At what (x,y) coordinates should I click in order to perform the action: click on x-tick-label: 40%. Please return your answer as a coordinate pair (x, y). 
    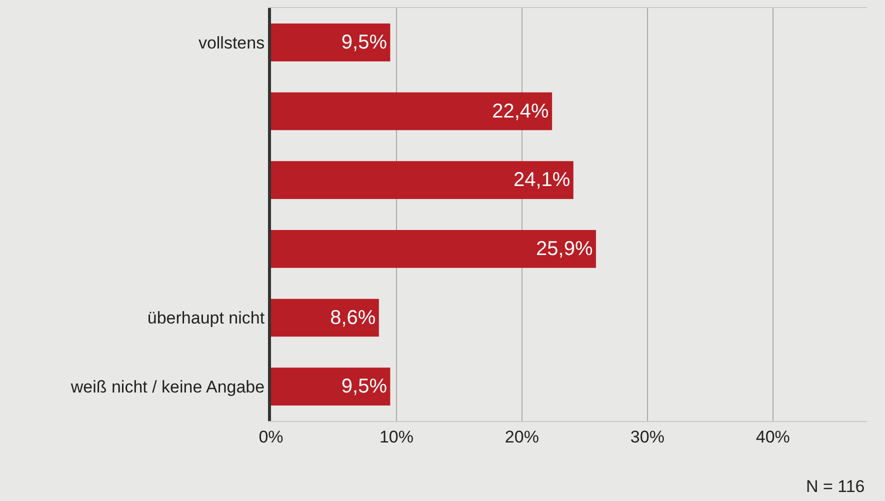
    Looking at the image, I should click on (773, 436).